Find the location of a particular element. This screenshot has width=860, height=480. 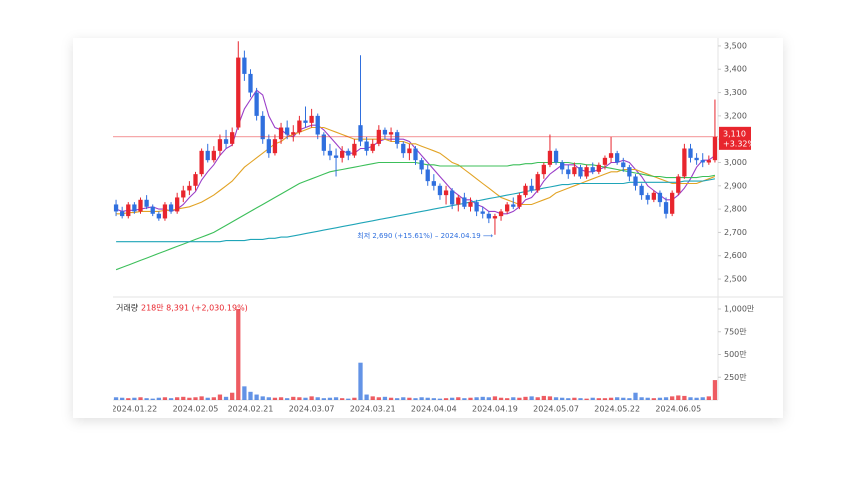

volume-tick-label: 750만 is located at coordinates (735, 331).